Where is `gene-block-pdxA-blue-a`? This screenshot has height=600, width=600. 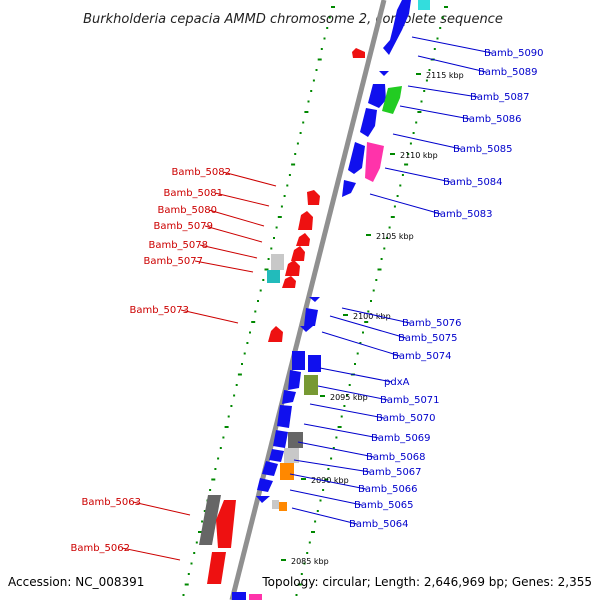
gene-block-pdxA-blue-a is located at coordinates (298, 360).